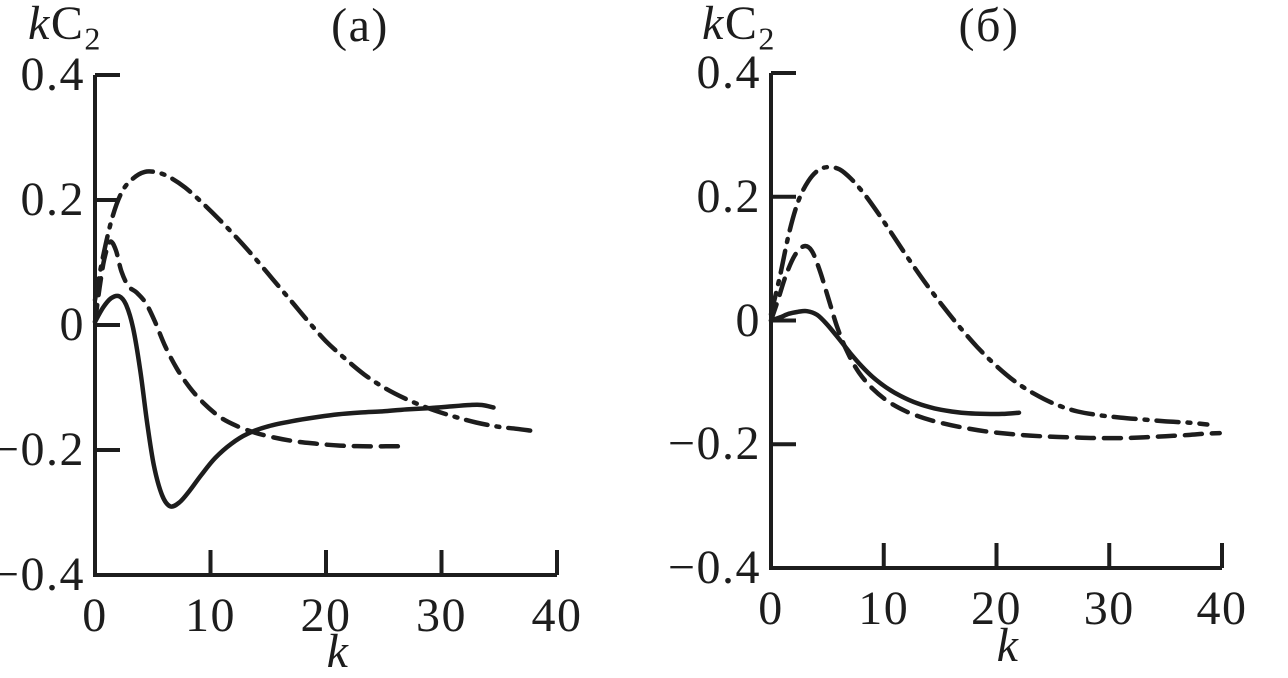 This screenshot has height=678, width=1288. I want to click on x-axis-label-panel-a: k, so click(338, 651).